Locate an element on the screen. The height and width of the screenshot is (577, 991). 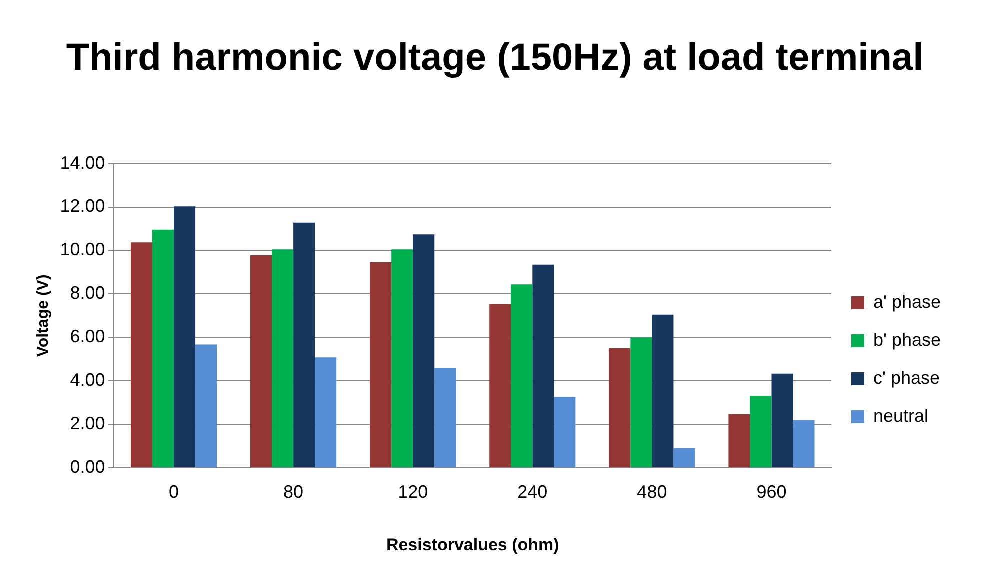
x-tick-label: 960 is located at coordinates (771, 492).